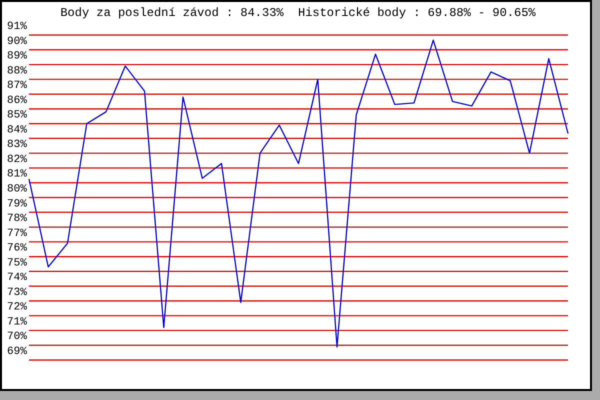 The width and height of the screenshot is (600, 400). What do you see at coordinates (17, 160) in the screenshot?
I see `y-tick-label: 82%` at bounding box center [17, 160].